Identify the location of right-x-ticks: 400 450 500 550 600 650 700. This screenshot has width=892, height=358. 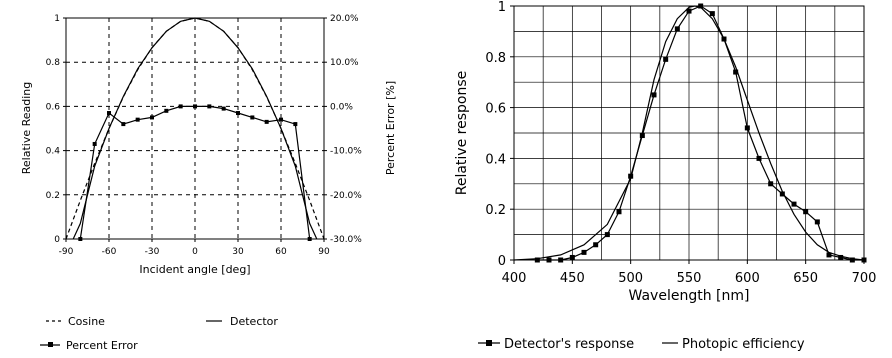
(689, 273).